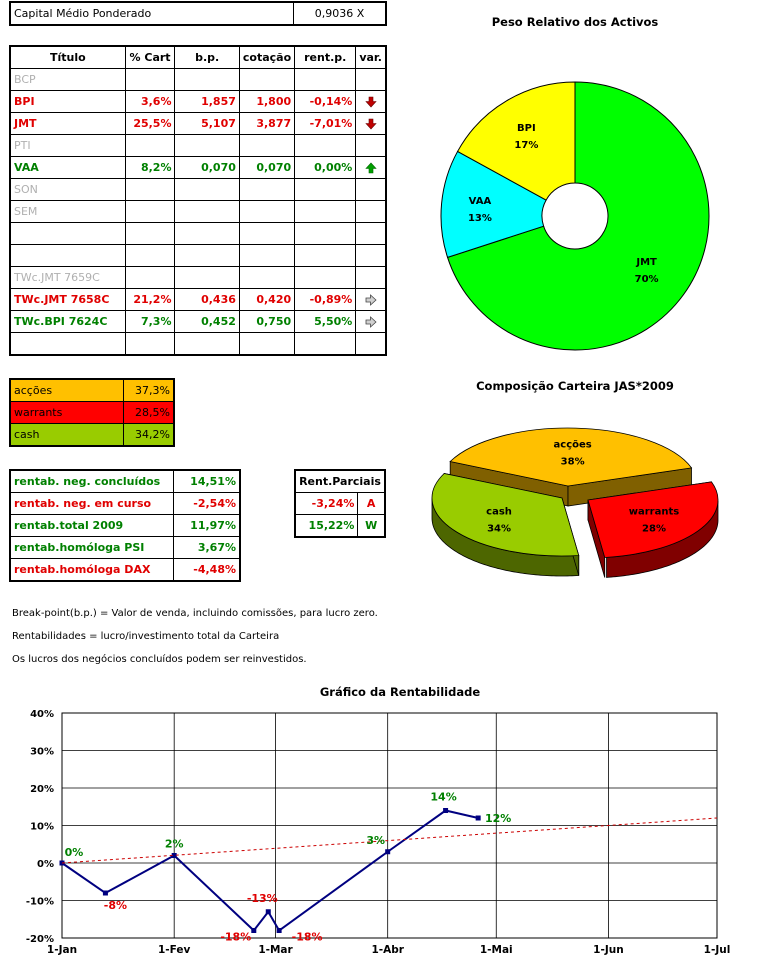 The width and height of the screenshot is (762, 969). I want to click on pie-slice-value: 70%, so click(647, 279).